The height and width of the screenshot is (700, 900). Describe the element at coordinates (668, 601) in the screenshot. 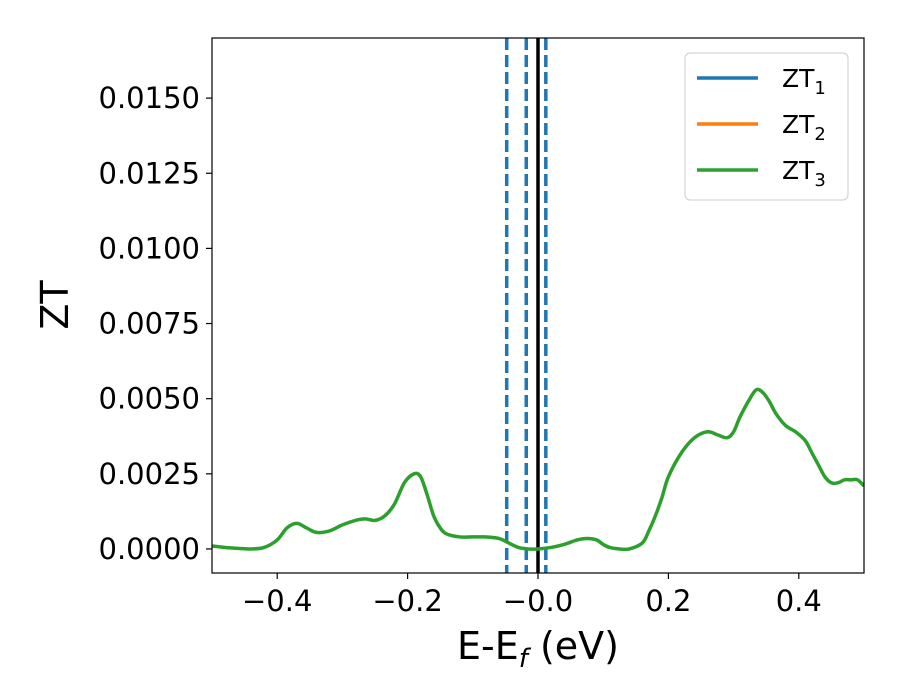

I see `x-tick-label-3: 0.2` at that location.